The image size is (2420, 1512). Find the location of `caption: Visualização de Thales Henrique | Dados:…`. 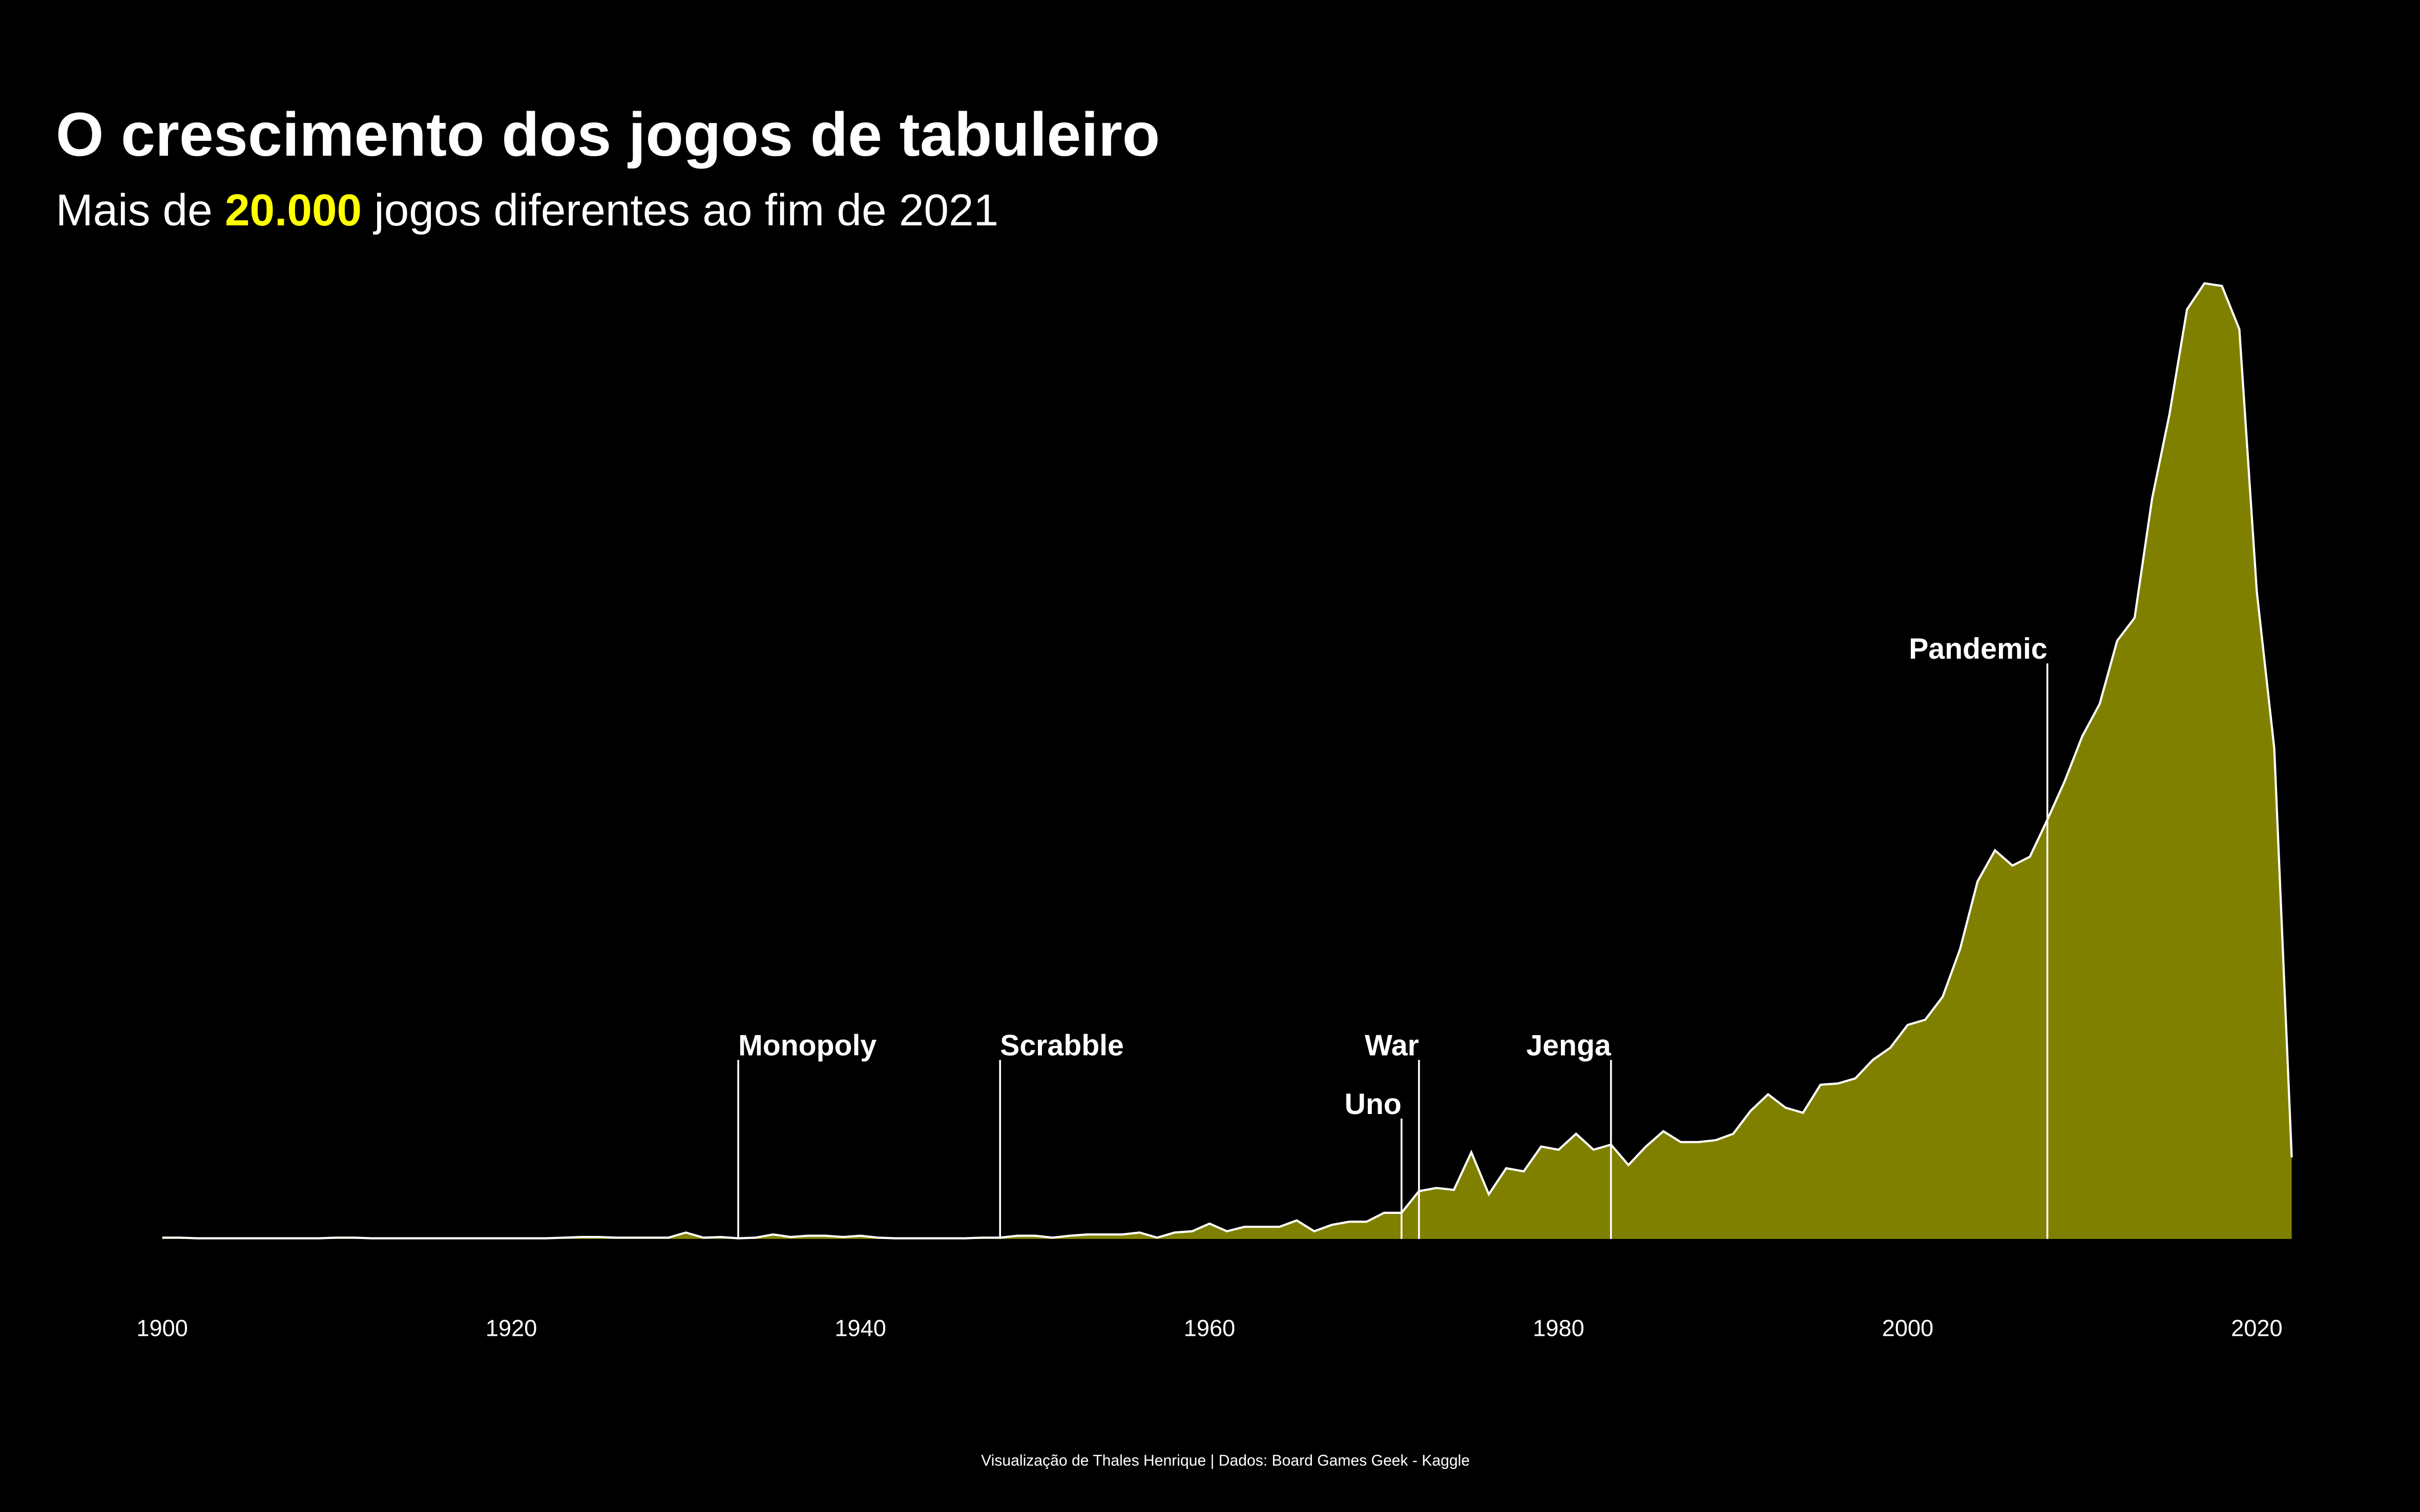

caption: Visualização de Thales Henrique | Dados:… is located at coordinates (1225, 1461).